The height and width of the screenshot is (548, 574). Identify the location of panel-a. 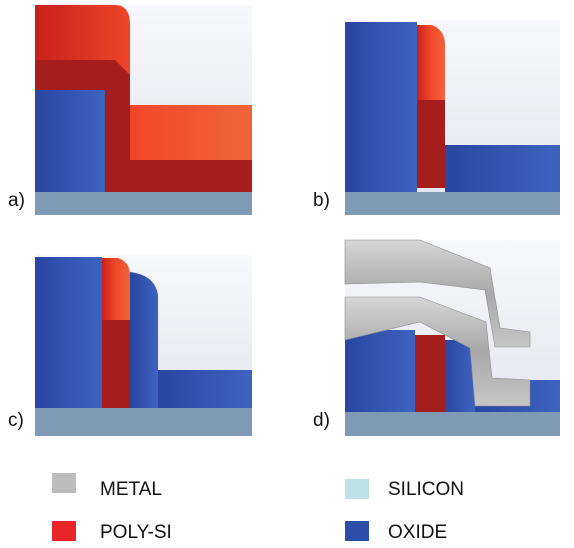
(143, 110).